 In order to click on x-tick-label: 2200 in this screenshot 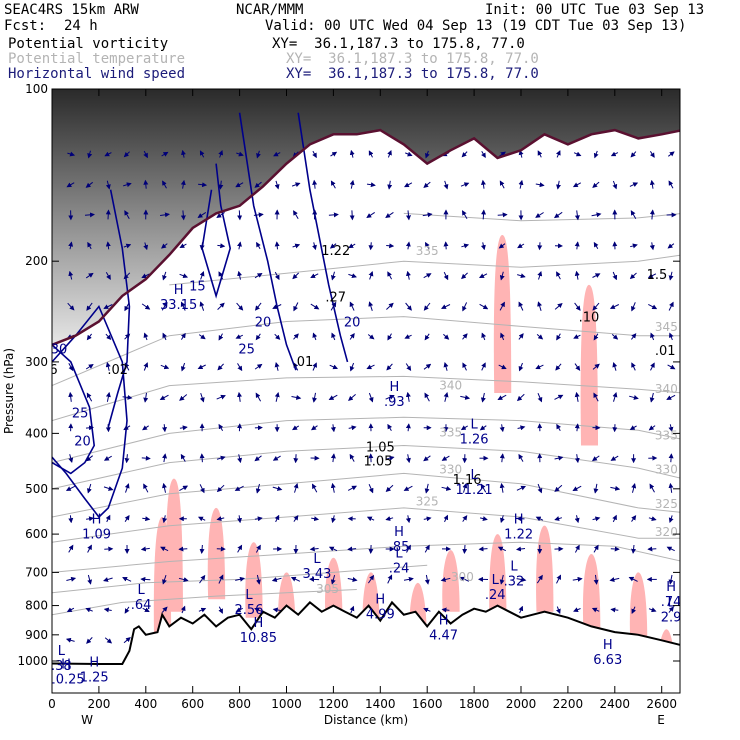, I will do `click(568, 704)`.